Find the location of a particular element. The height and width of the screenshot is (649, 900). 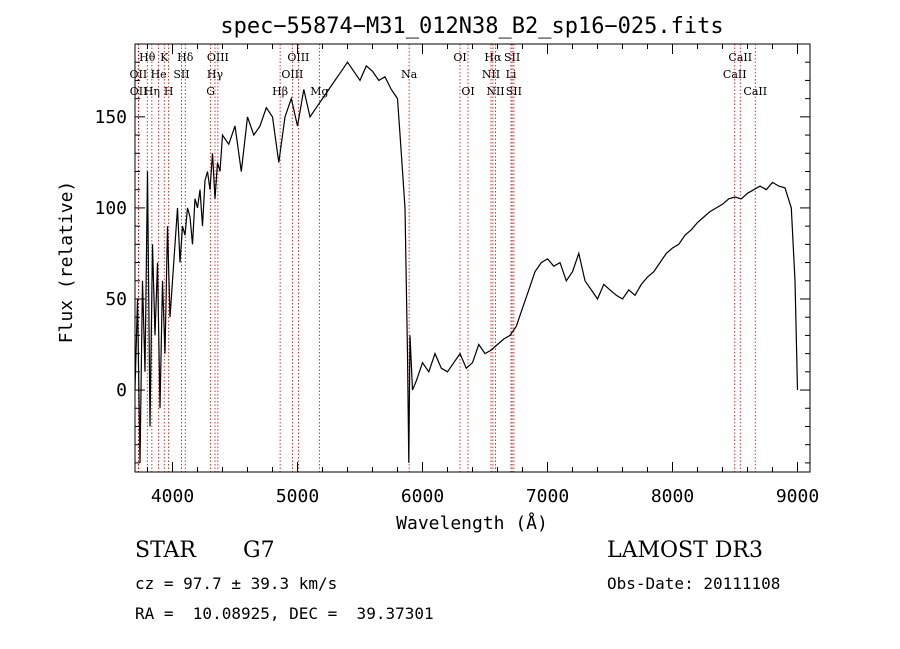

line-label: K is located at coordinates (164, 57).